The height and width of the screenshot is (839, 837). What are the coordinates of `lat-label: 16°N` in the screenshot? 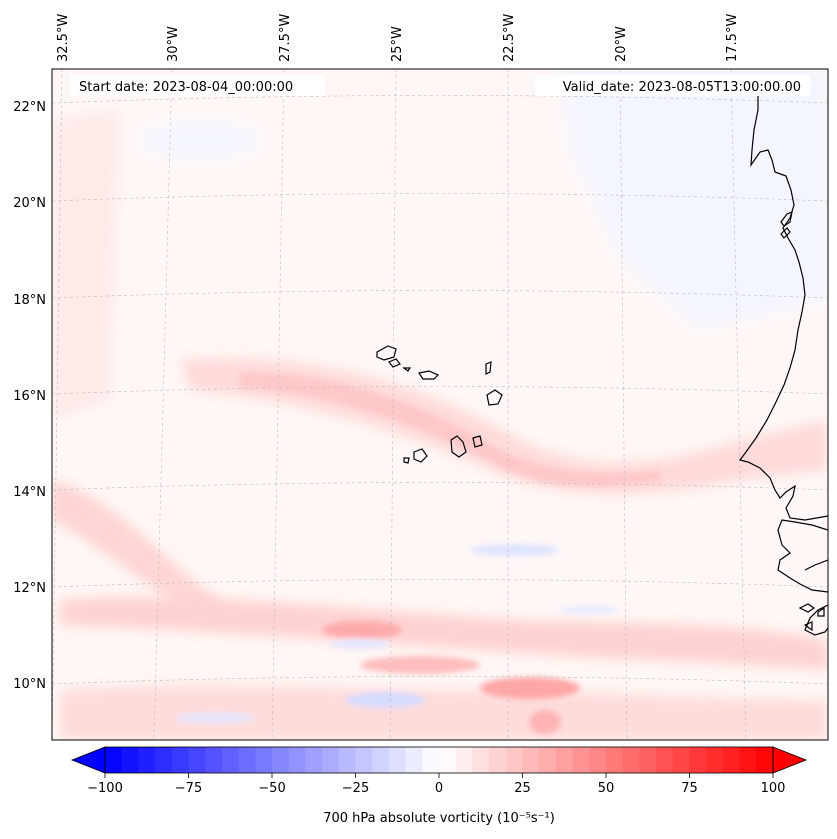 It's located at (29, 396).